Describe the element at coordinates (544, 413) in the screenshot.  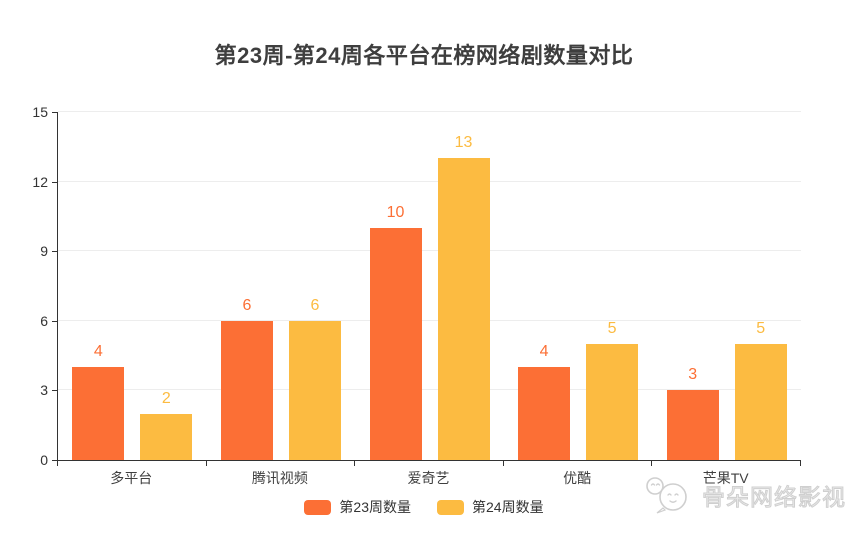
I see `bar-第23周数量-优酷` at that location.